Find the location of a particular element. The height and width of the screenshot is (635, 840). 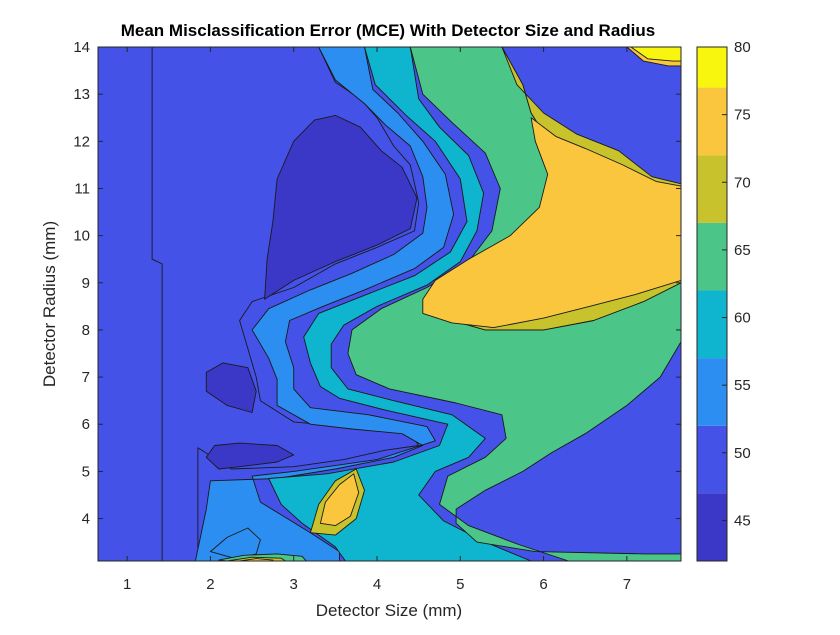

y-axis-label: Detector Radius (mm) is located at coordinates (49, 304).